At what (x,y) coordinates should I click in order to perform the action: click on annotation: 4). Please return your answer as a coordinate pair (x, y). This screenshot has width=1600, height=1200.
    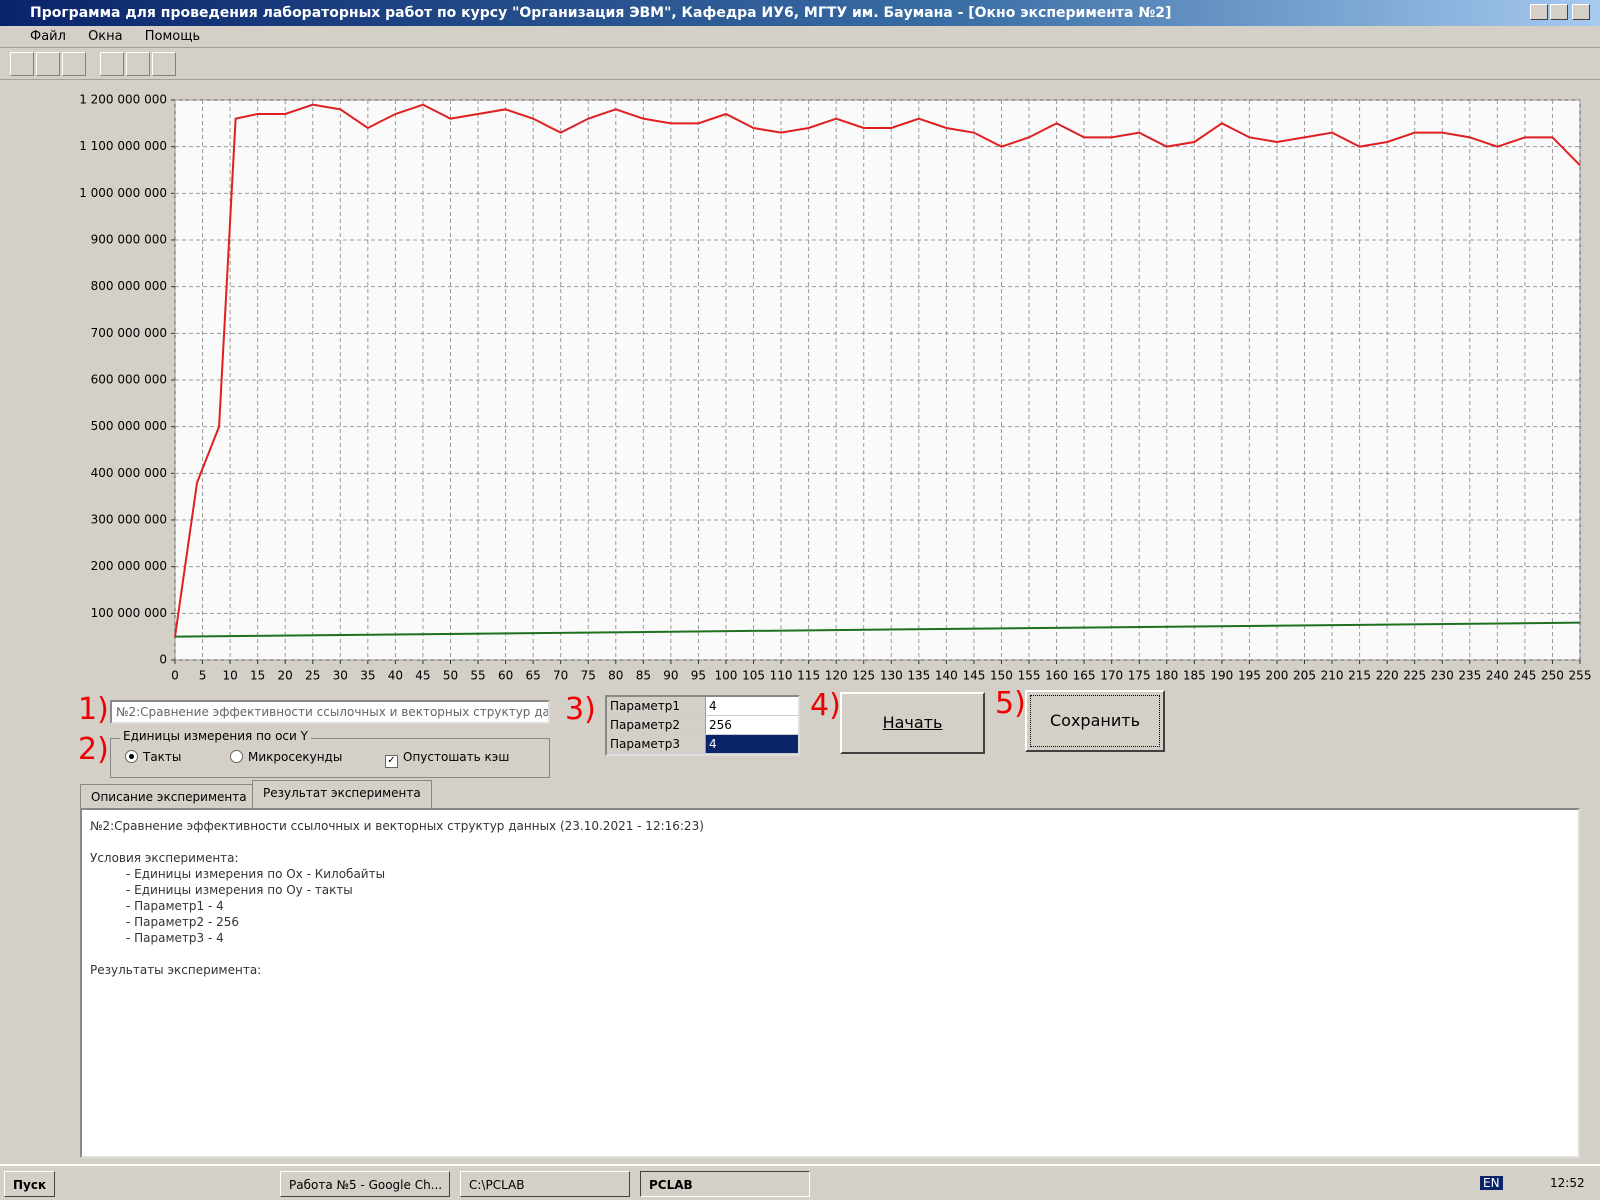
    Looking at the image, I should click on (825, 705).